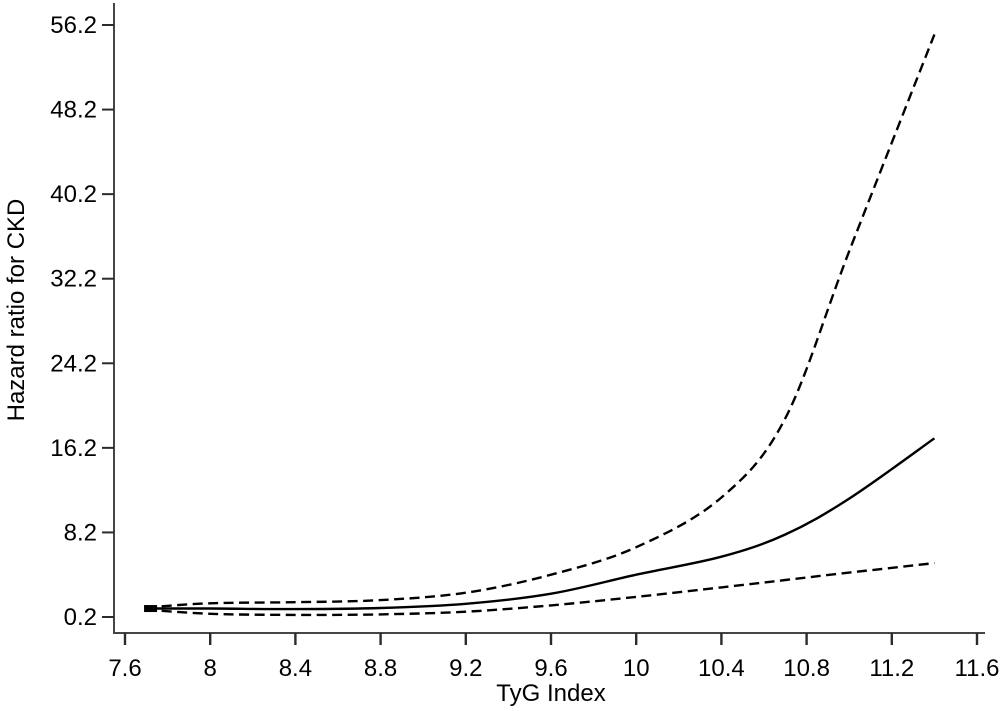 This screenshot has height=711, width=1000. Describe the element at coordinates (80, 532) in the screenshot. I see `y-tick-label: 8.2` at that location.